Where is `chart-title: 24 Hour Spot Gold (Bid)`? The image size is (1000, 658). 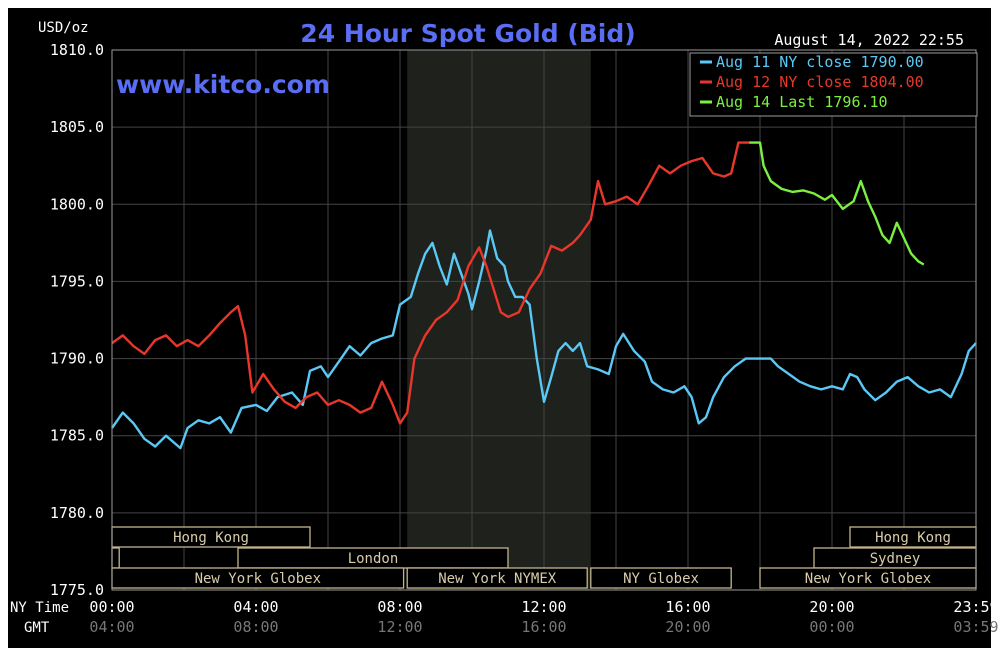
chart-title: 24 Hour Spot Gold (Bid) is located at coordinates (467, 33).